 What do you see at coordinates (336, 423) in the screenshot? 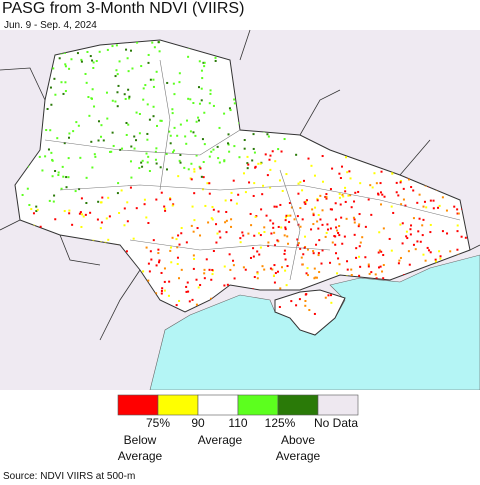
I see `legend-tick-label: No Data` at bounding box center [336, 423].